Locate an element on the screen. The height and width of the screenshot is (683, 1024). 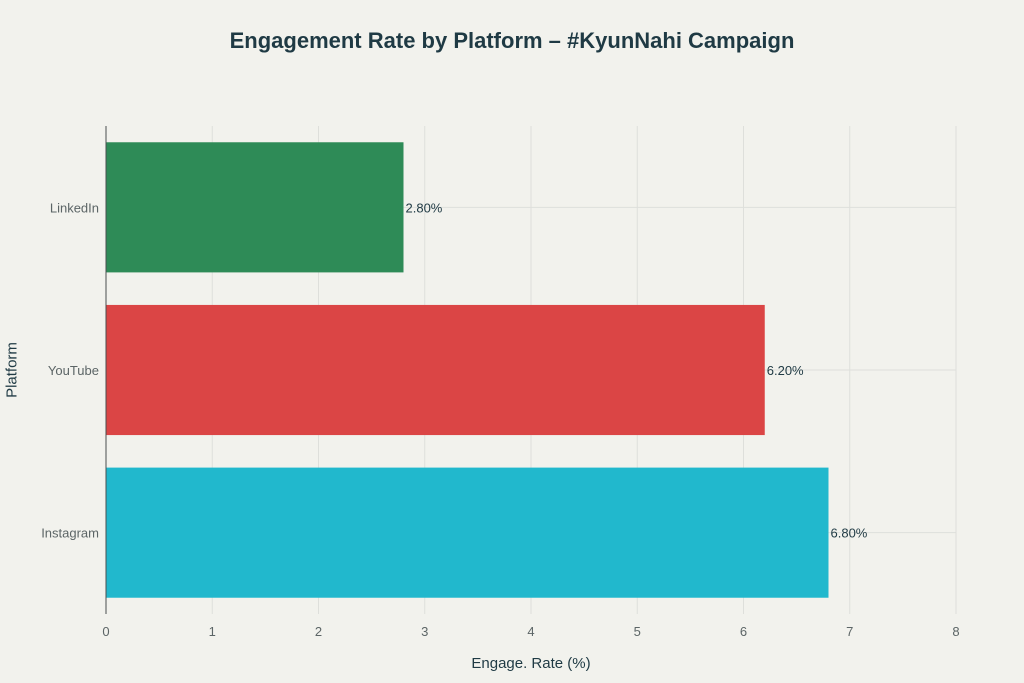
x-tick-label: 3 is located at coordinates (424, 631).